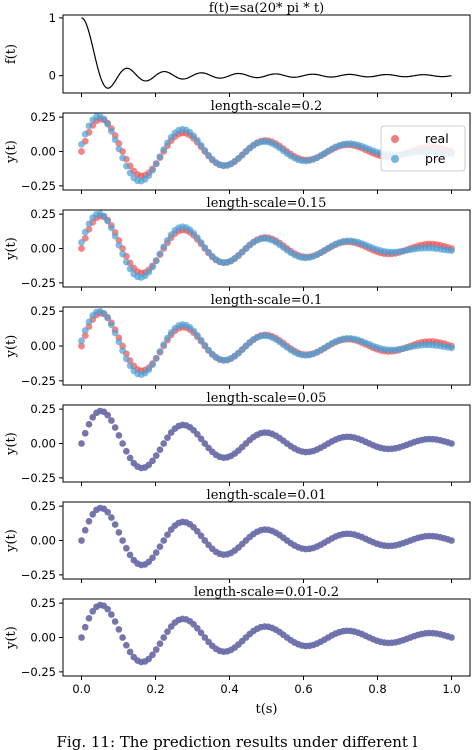 Image resolution: width=474 pixels, height=750 pixels. Describe the element at coordinates (11, 347) in the screenshot. I see `y-axis-label: y(t)` at that location.